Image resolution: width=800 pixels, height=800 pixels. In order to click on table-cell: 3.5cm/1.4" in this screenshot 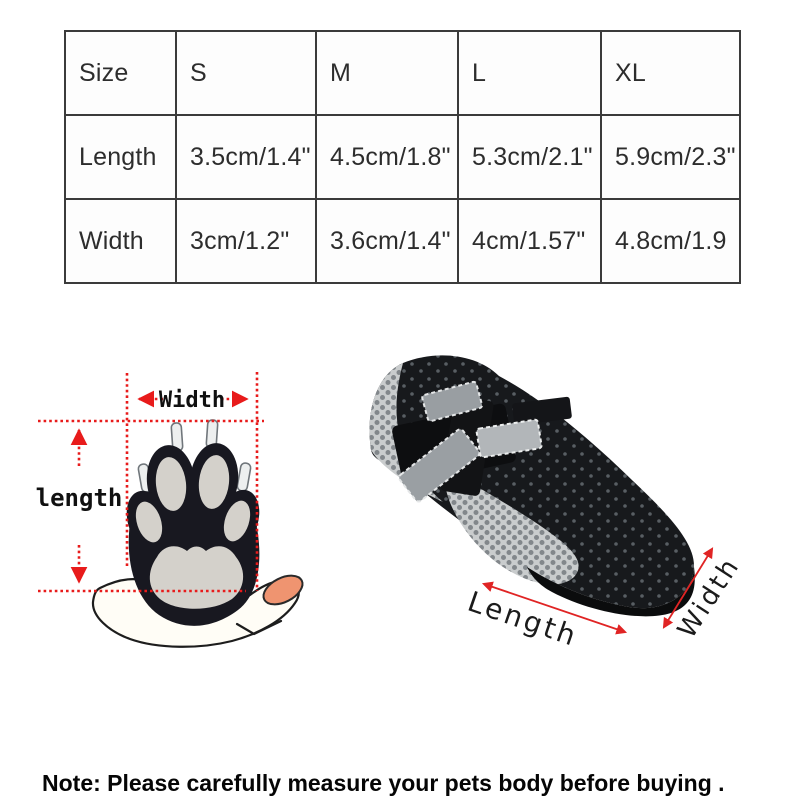, I will do `click(247, 158)`.